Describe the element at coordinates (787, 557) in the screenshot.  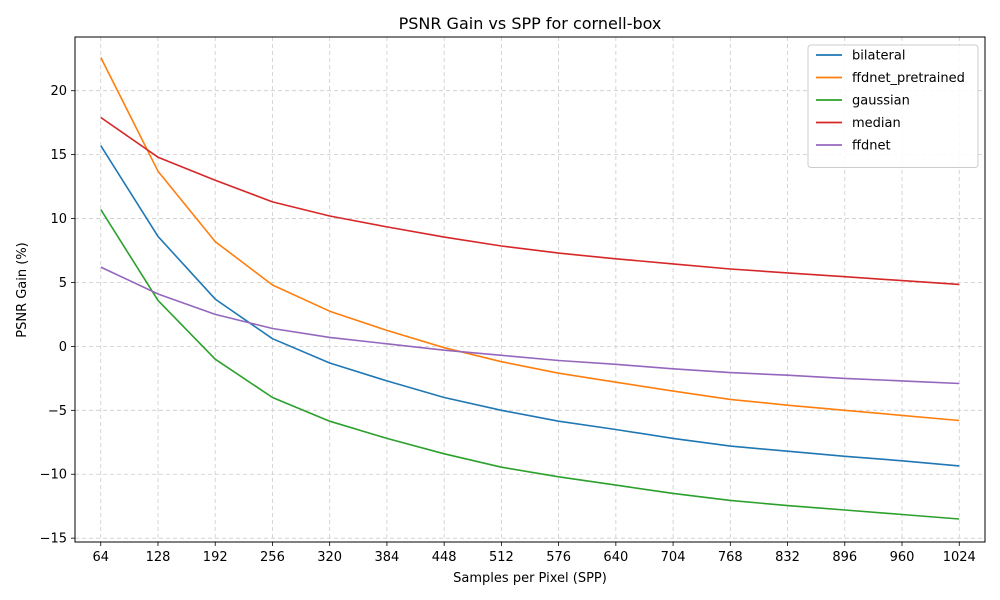
I see `x-tick-label: 832` at that location.